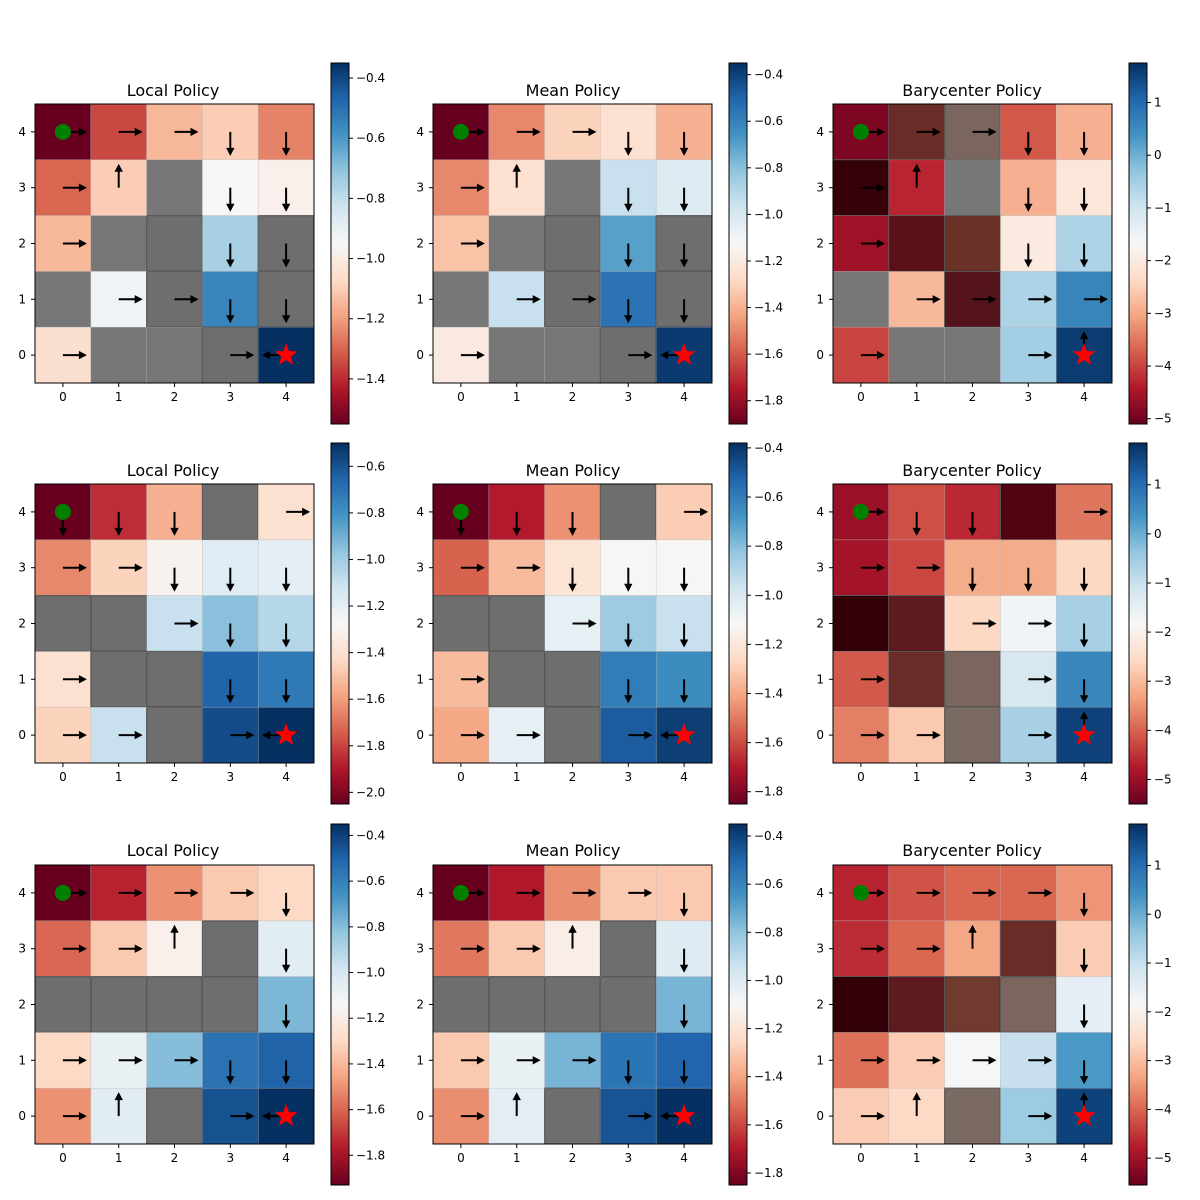 The height and width of the screenshot is (1200, 1200). Describe the element at coordinates (768, 308) in the screenshot. I see `colorbar-tick-label: −1.4` at that location.